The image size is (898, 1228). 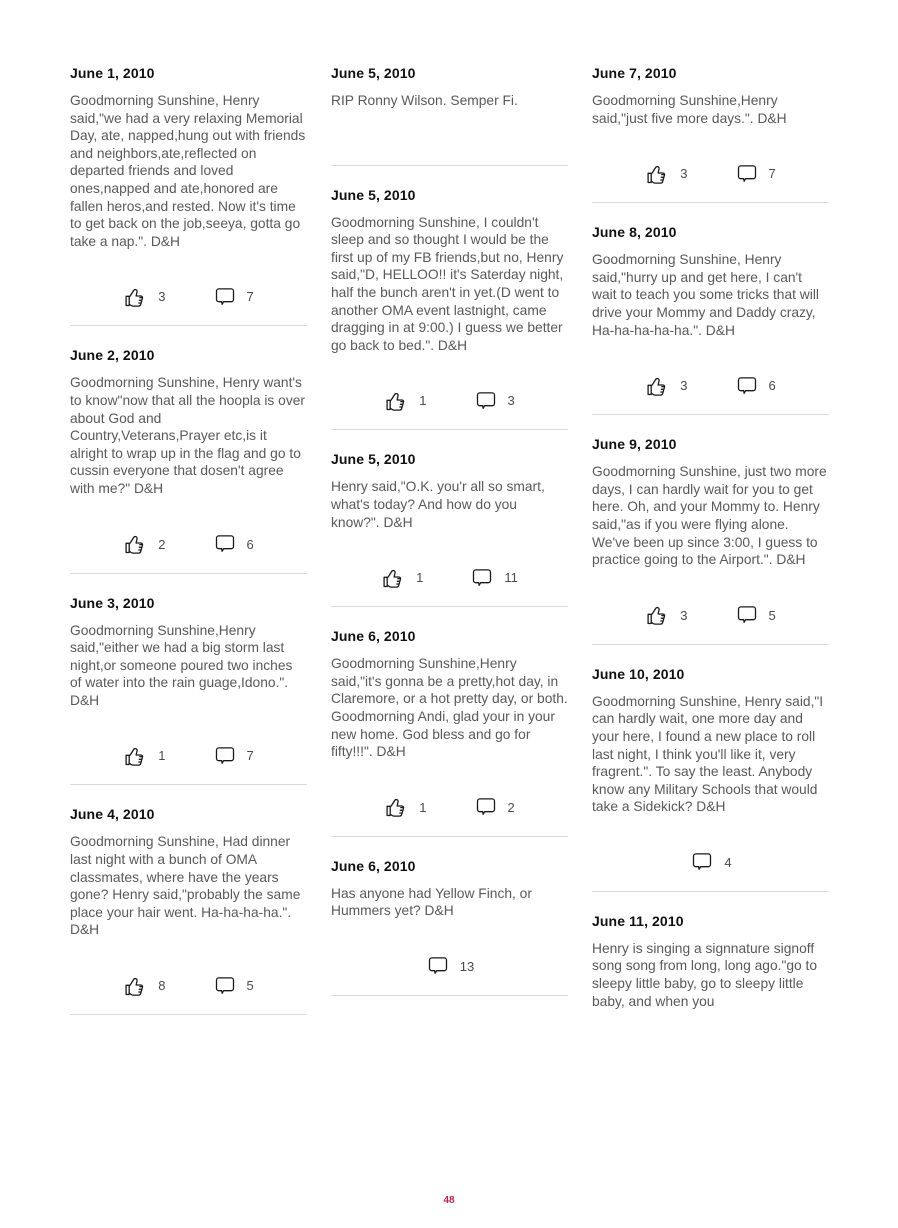 What do you see at coordinates (511, 401) in the screenshot?
I see `comment-count: 3` at bounding box center [511, 401].